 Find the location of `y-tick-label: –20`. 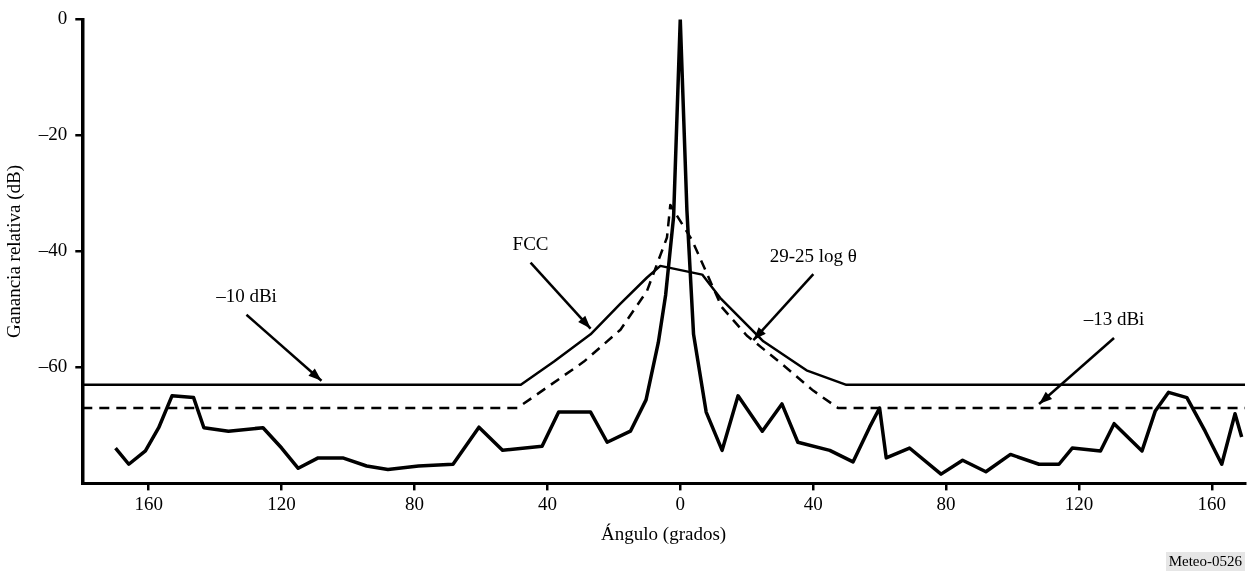

y-tick-label: –20 is located at coordinates (52, 134).